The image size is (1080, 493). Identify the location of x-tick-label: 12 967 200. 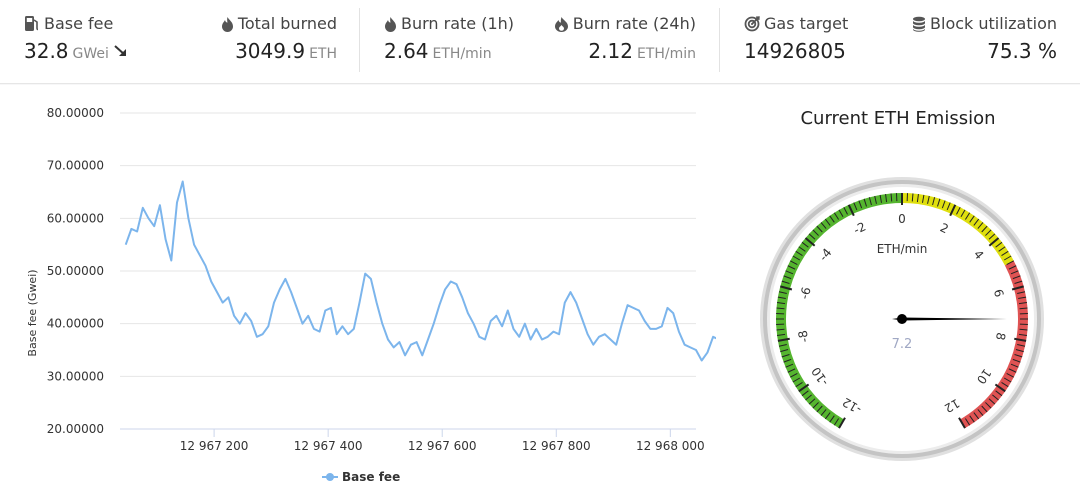
(214, 446).